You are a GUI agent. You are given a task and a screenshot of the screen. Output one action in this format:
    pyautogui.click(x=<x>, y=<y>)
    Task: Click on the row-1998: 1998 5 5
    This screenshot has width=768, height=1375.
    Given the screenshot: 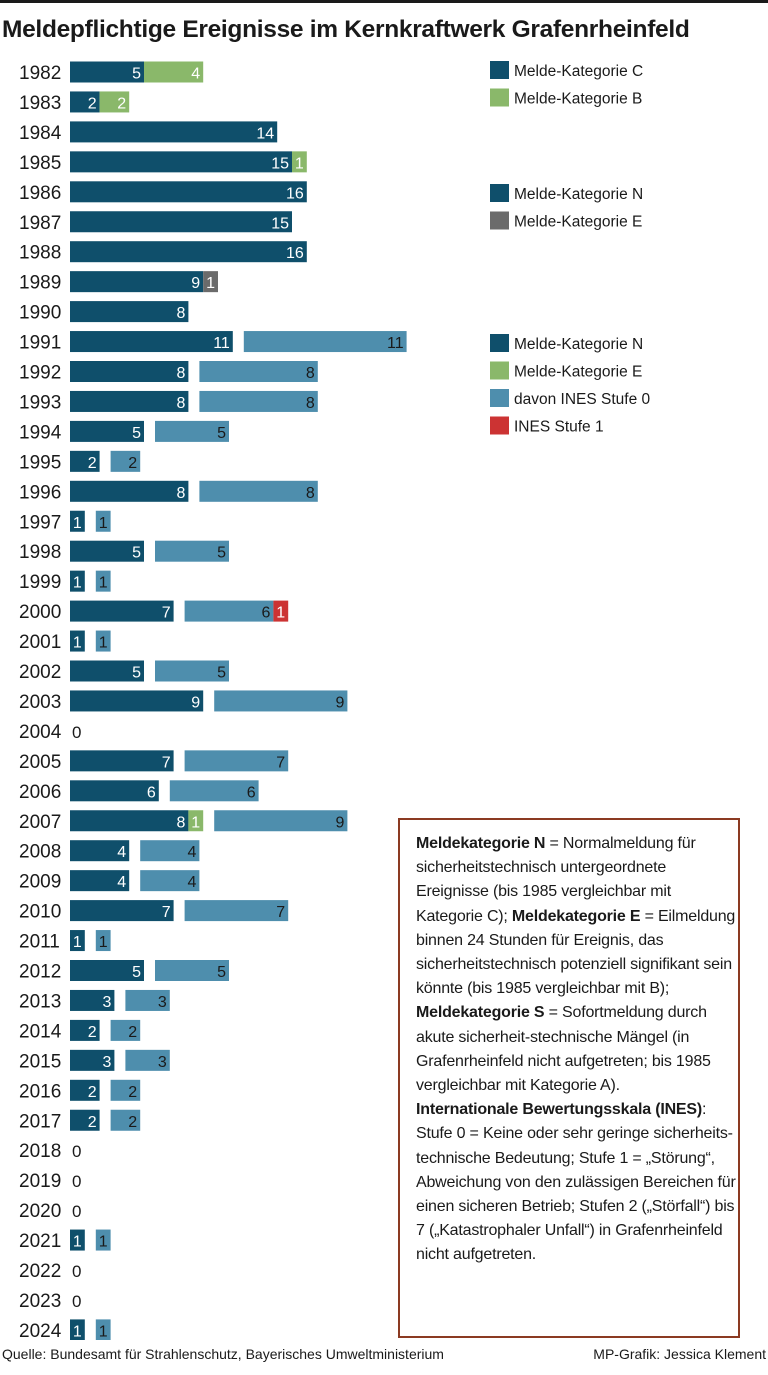 What is the action you would take?
    pyautogui.click(x=124, y=551)
    